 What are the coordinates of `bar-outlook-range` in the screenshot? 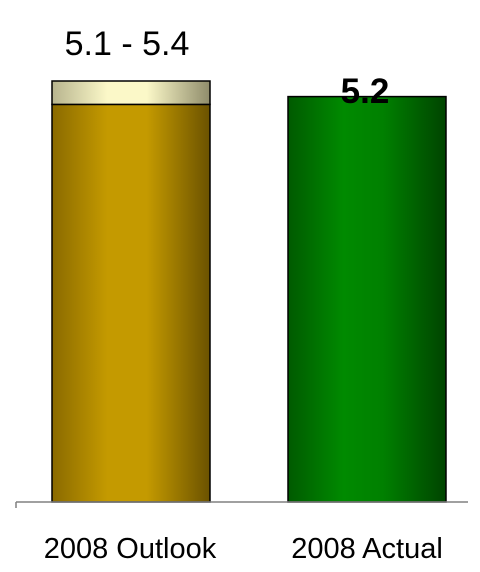 It's located at (131, 93).